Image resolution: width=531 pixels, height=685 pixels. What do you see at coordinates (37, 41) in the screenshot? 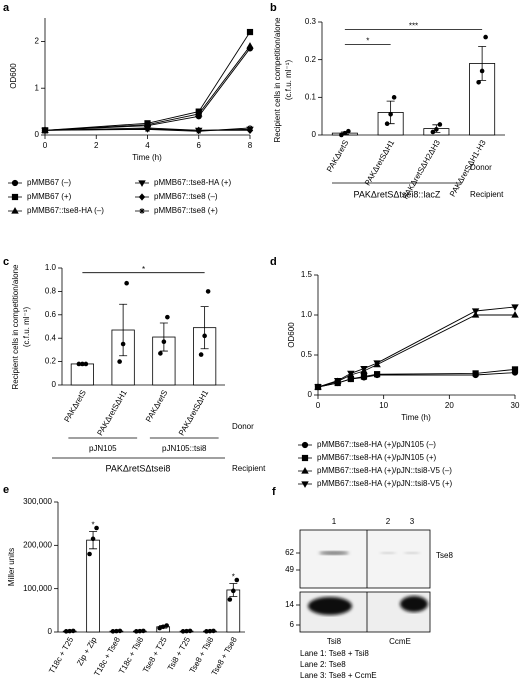
I see `y-tick-label: 2` at bounding box center [37, 41].